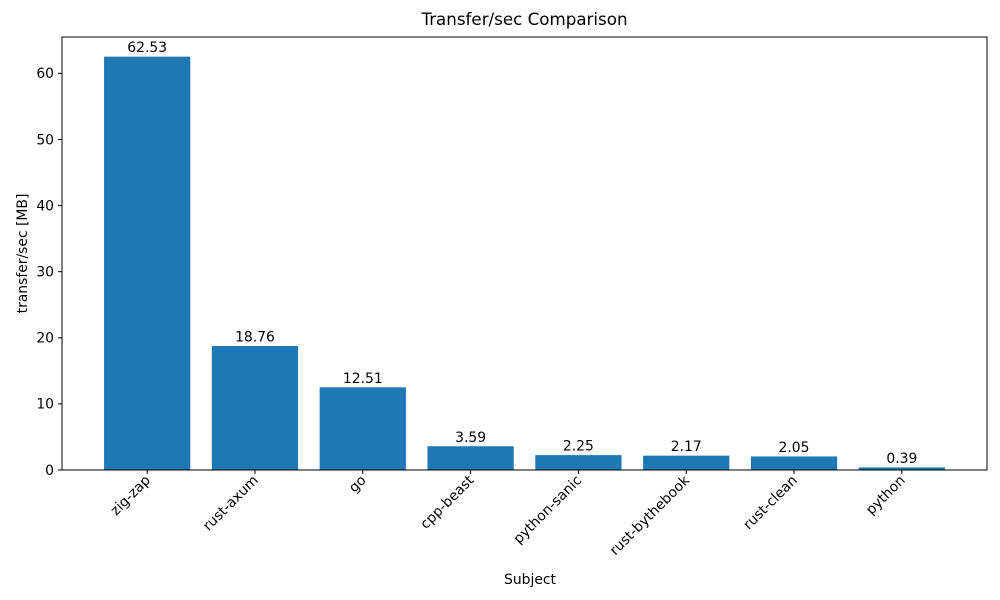  I want to click on x-tick-label: python-sanic, so click(548, 510).